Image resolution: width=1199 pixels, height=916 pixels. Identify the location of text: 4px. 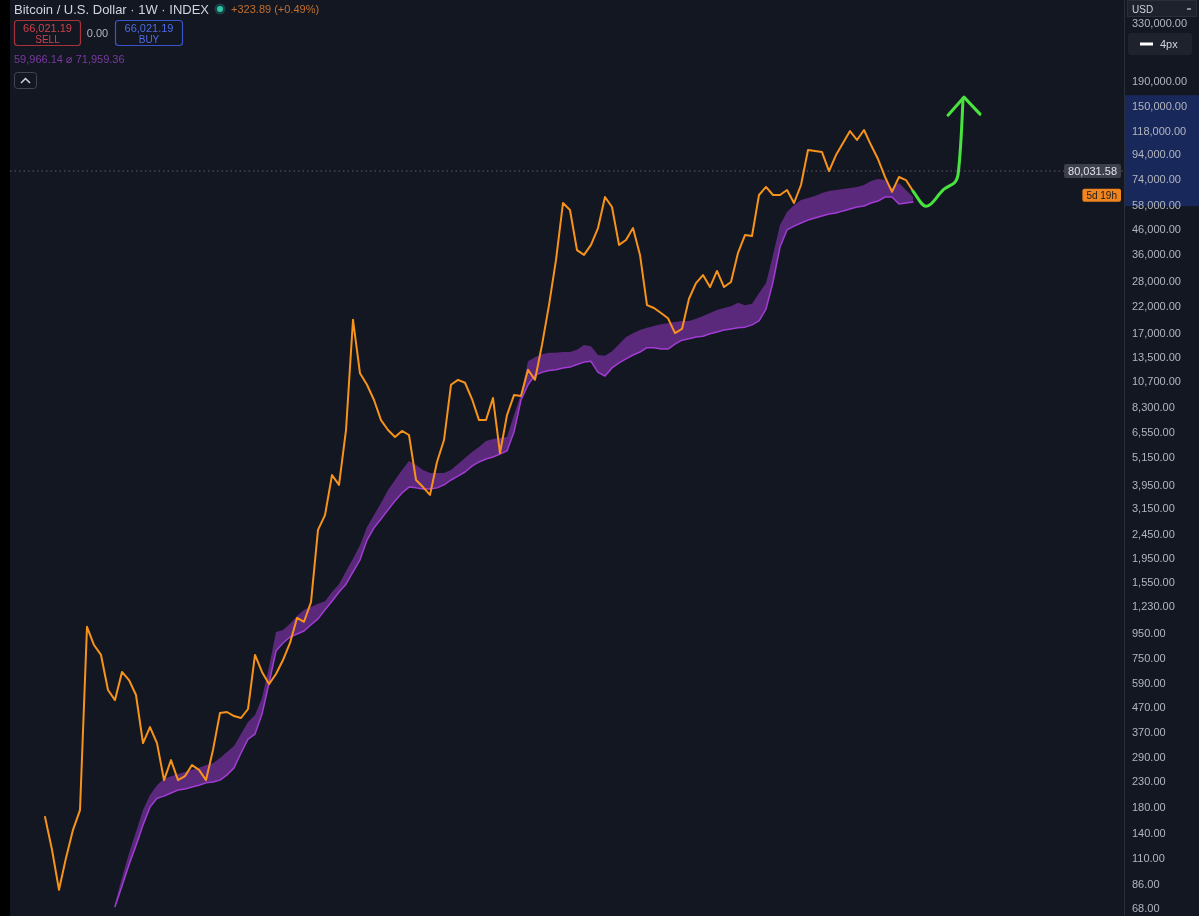
(1169, 44).